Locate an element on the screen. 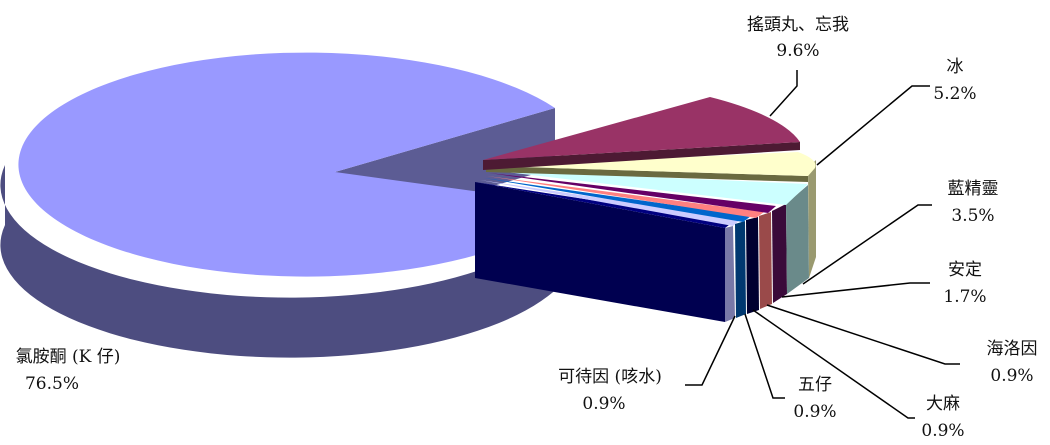 The width and height of the screenshot is (1050, 445). slice-diazepam-side is located at coordinates (765, 260).